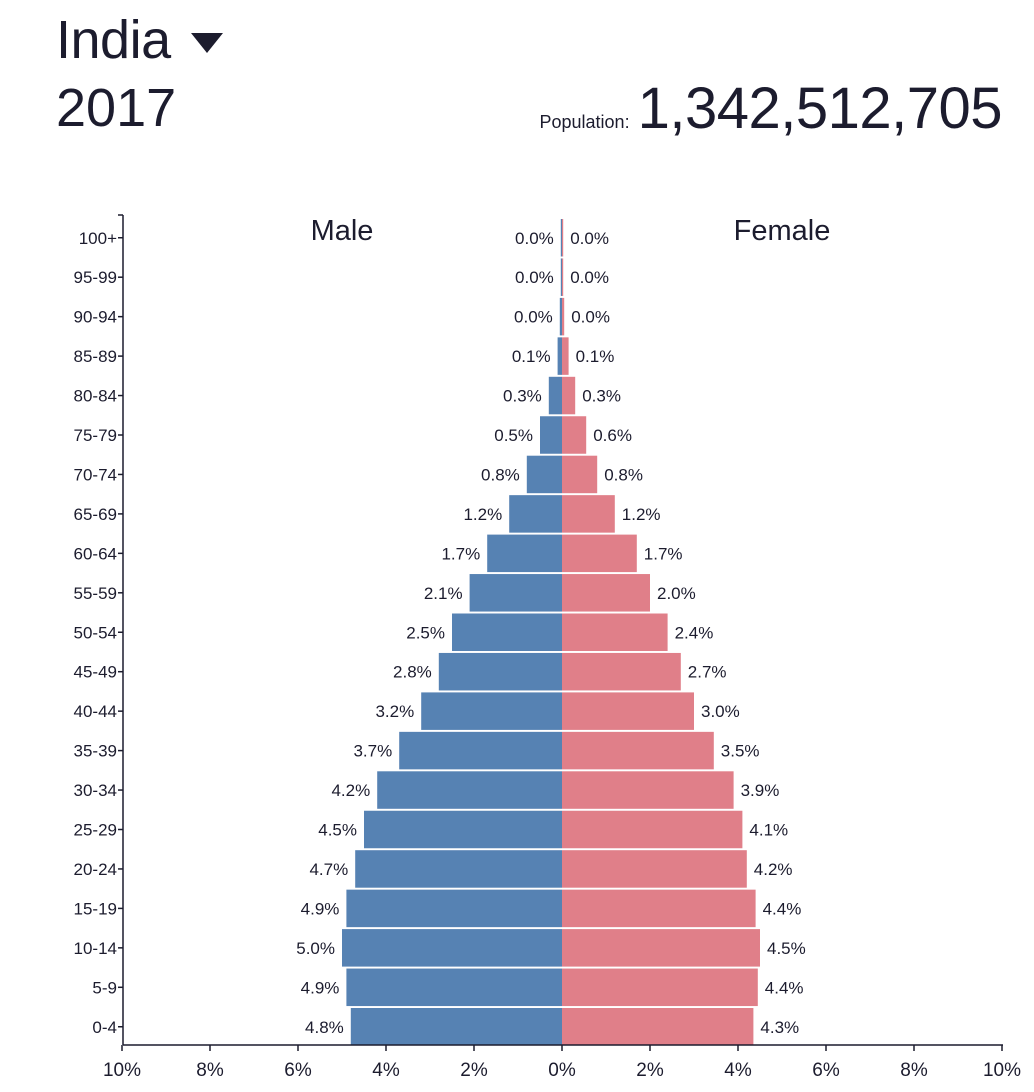  Describe the element at coordinates (298, 1070) in the screenshot. I see `x-tick-label: 6%` at that location.